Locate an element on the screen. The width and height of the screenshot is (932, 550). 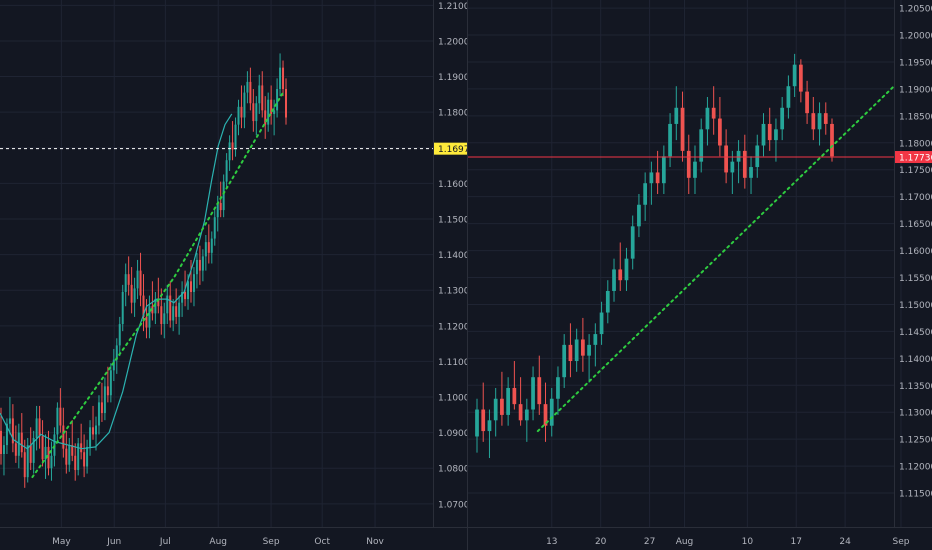
right-time-axis: 13 20 27 Aug 10 17 24 Sep is located at coordinates (700, 537).